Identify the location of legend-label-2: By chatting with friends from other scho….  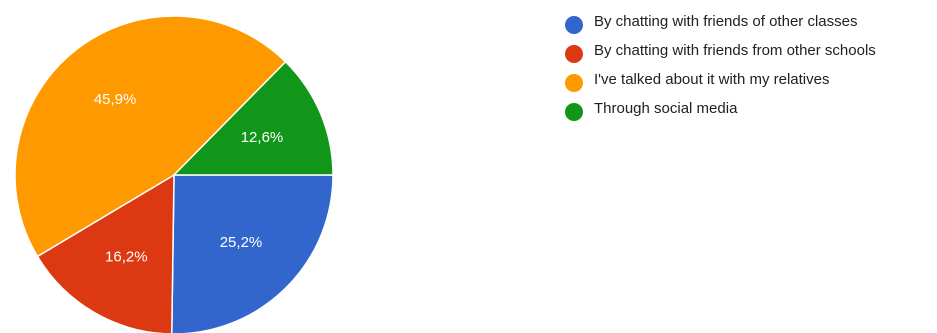
(735, 50).